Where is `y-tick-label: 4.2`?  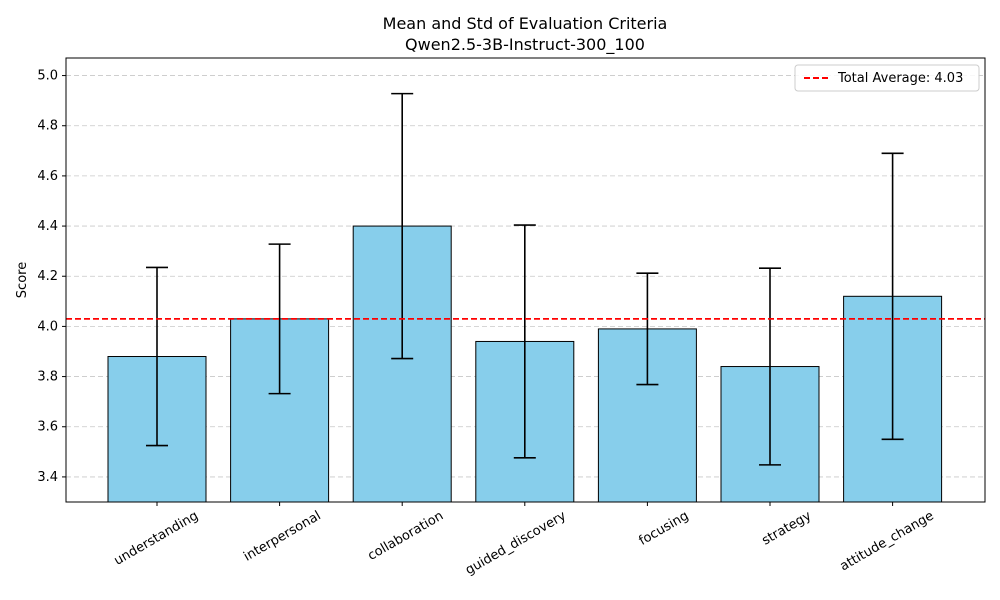 y-tick-label: 4.2 is located at coordinates (47, 276).